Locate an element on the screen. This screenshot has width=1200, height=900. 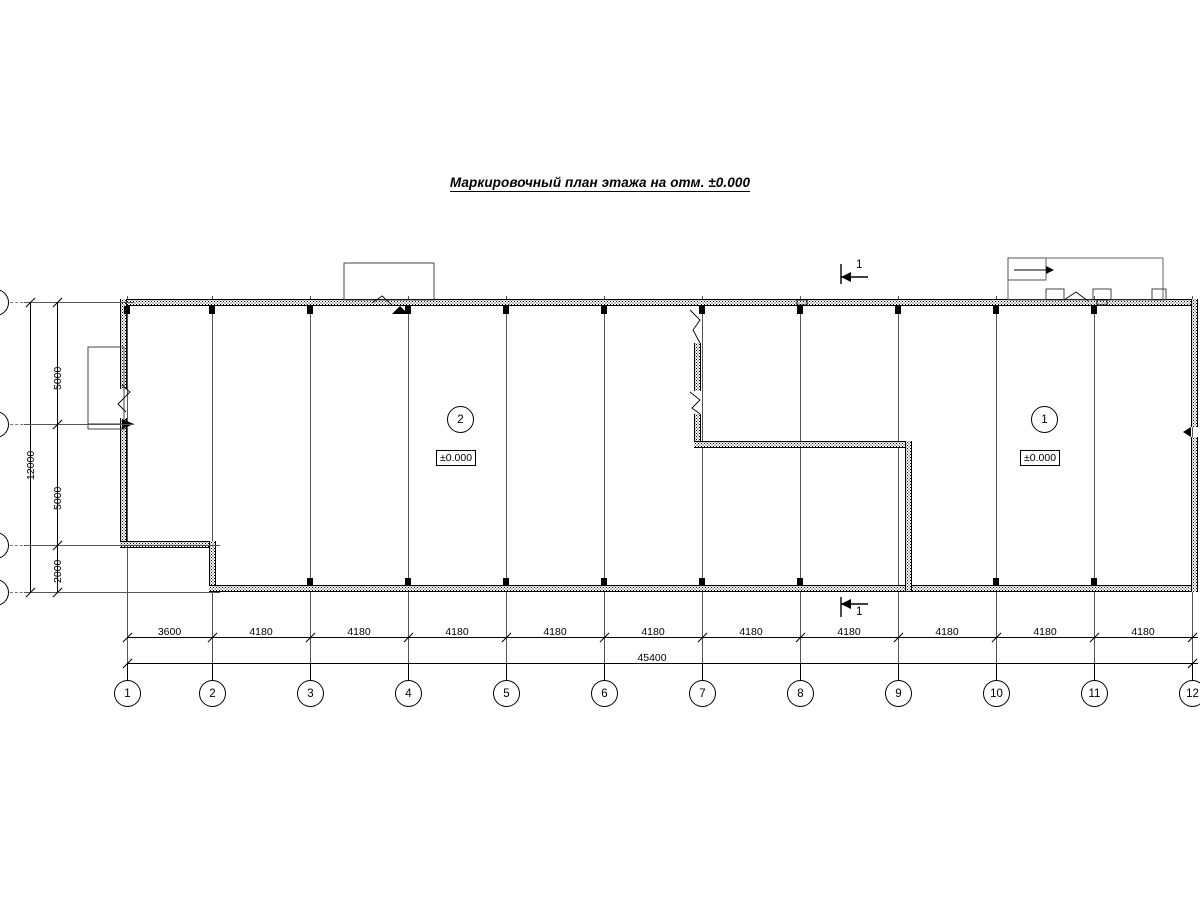
axis-bubble-8: 8 is located at coordinates (800, 693).